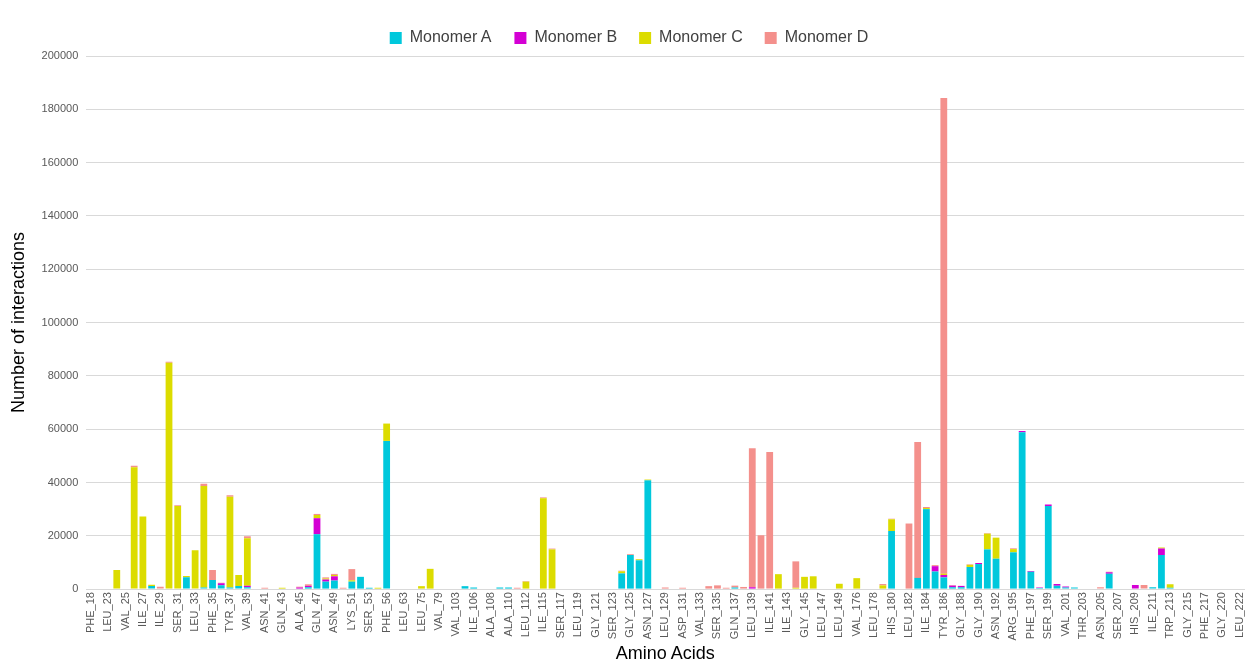 This screenshot has width=1256, height=669. Describe the element at coordinates (60, 321) in the screenshot. I see `y-tick-label: 100000` at that location.